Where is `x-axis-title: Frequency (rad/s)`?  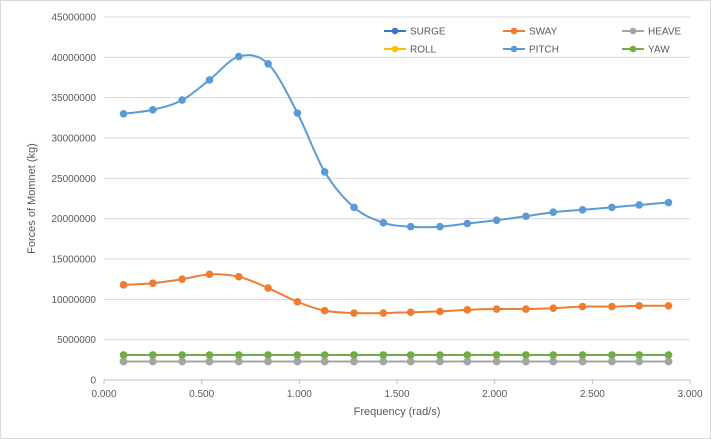 x-axis-title: Frequency (rad/s) is located at coordinates (397, 412).